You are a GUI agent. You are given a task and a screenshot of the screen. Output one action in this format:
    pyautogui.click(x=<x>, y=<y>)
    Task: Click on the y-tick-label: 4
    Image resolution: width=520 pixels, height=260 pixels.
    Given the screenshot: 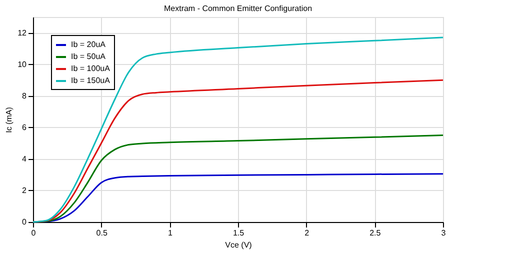 What is the action you would take?
    pyautogui.click(x=25, y=159)
    